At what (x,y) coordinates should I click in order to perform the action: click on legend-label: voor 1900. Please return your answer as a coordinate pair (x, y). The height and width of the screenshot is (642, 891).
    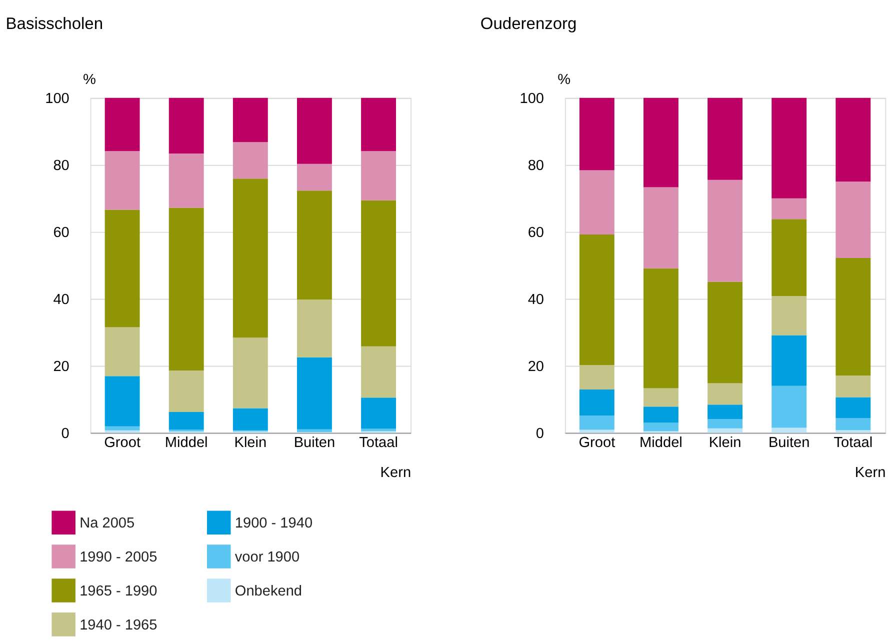
    Looking at the image, I should click on (267, 557).